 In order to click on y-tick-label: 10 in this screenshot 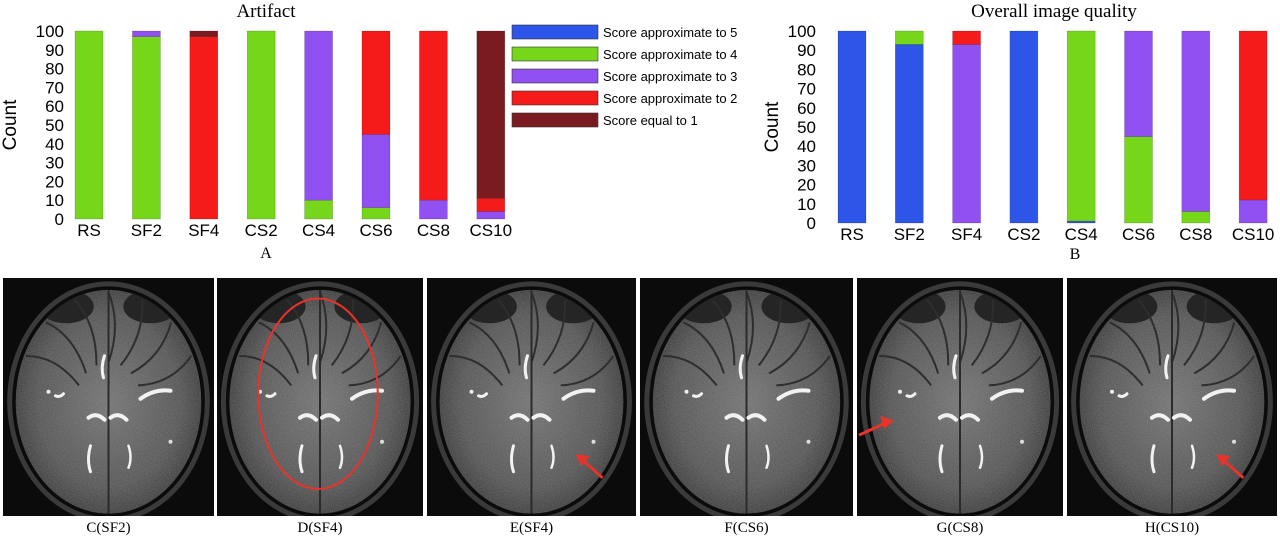, I will do `click(806, 204)`.